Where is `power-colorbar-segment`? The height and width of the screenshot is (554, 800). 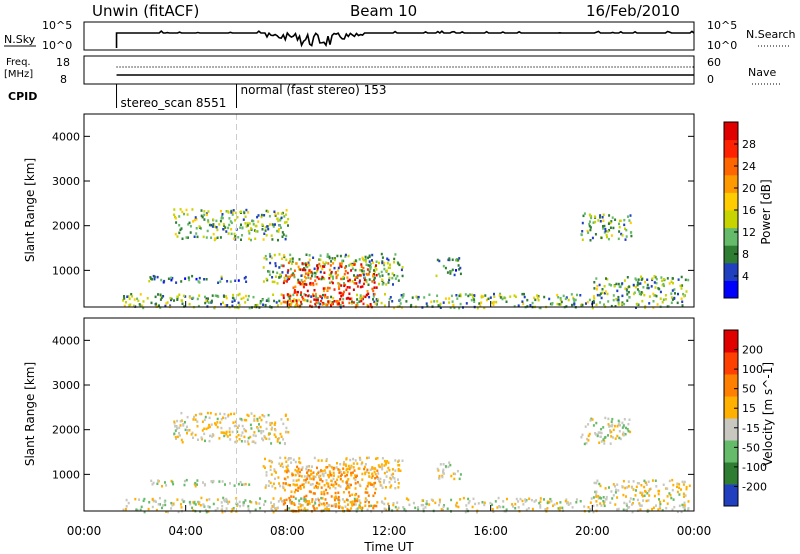 power-colorbar-segment is located at coordinates (731, 131).